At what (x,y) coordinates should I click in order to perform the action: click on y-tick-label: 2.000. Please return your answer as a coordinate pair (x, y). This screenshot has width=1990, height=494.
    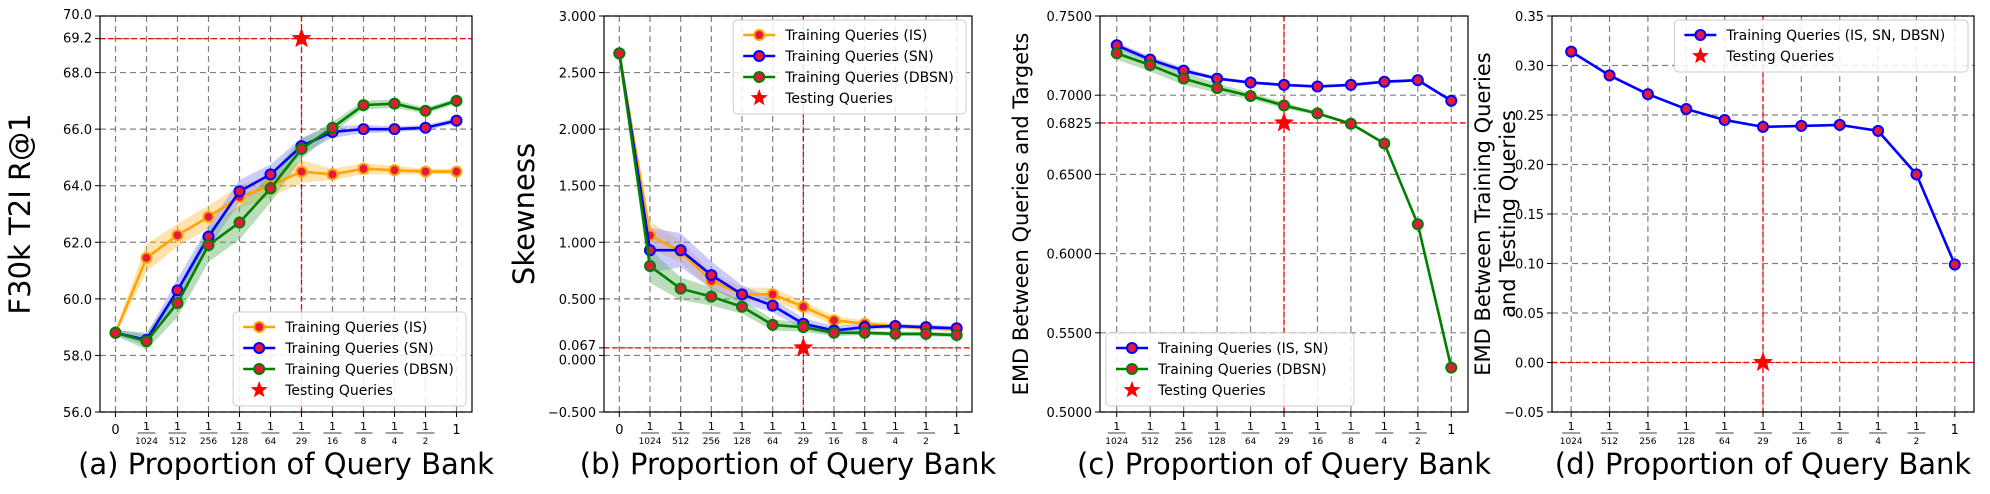
    Looking at the image, I should click on (577, 130).